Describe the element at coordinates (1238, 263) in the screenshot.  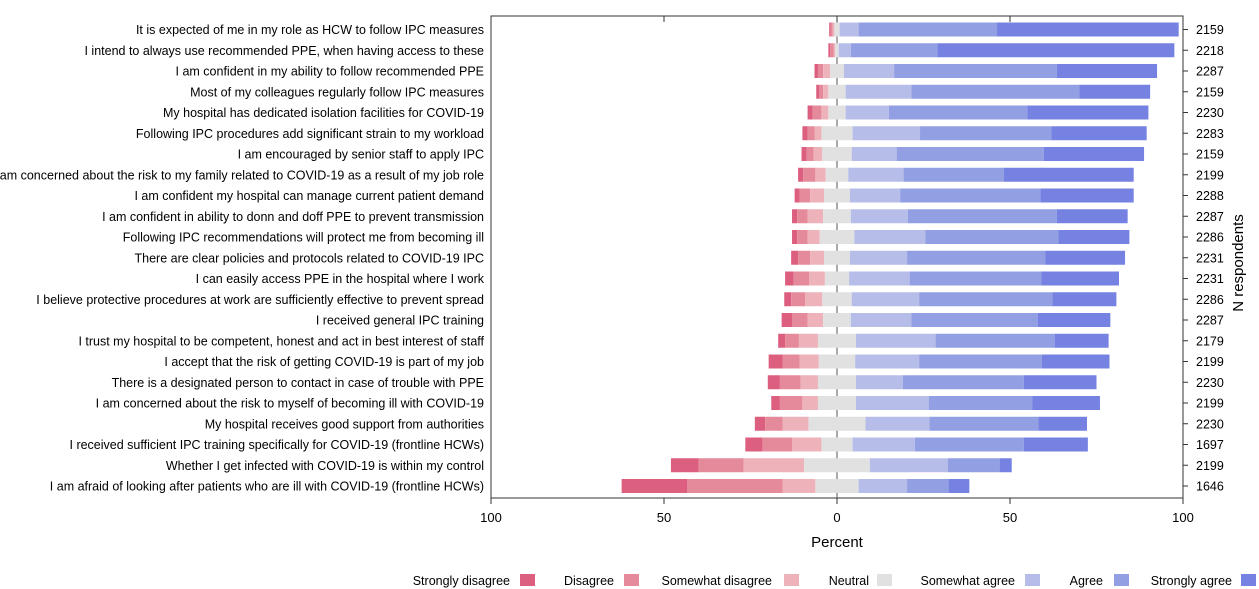
I see `right-axis-title: N respondents` at that location.